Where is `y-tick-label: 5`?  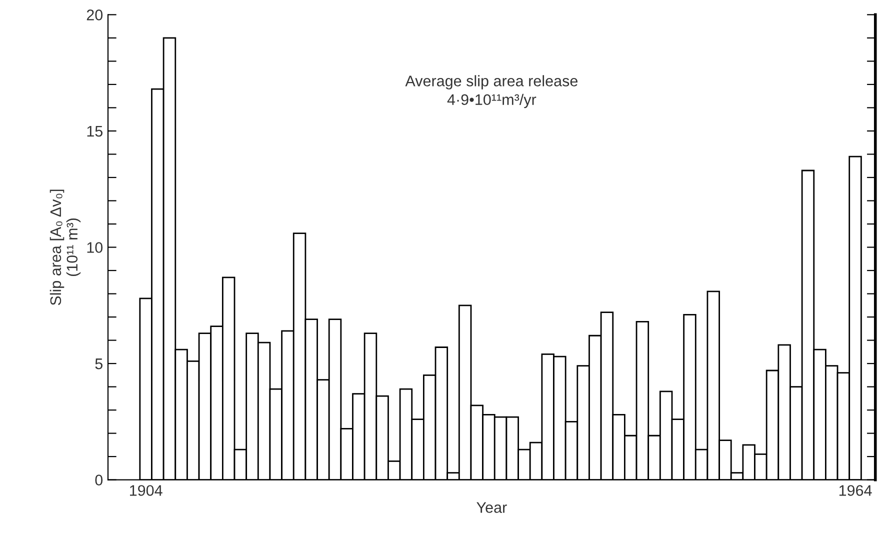
y-tick-label: 5 is located at coordinates (98, 364).